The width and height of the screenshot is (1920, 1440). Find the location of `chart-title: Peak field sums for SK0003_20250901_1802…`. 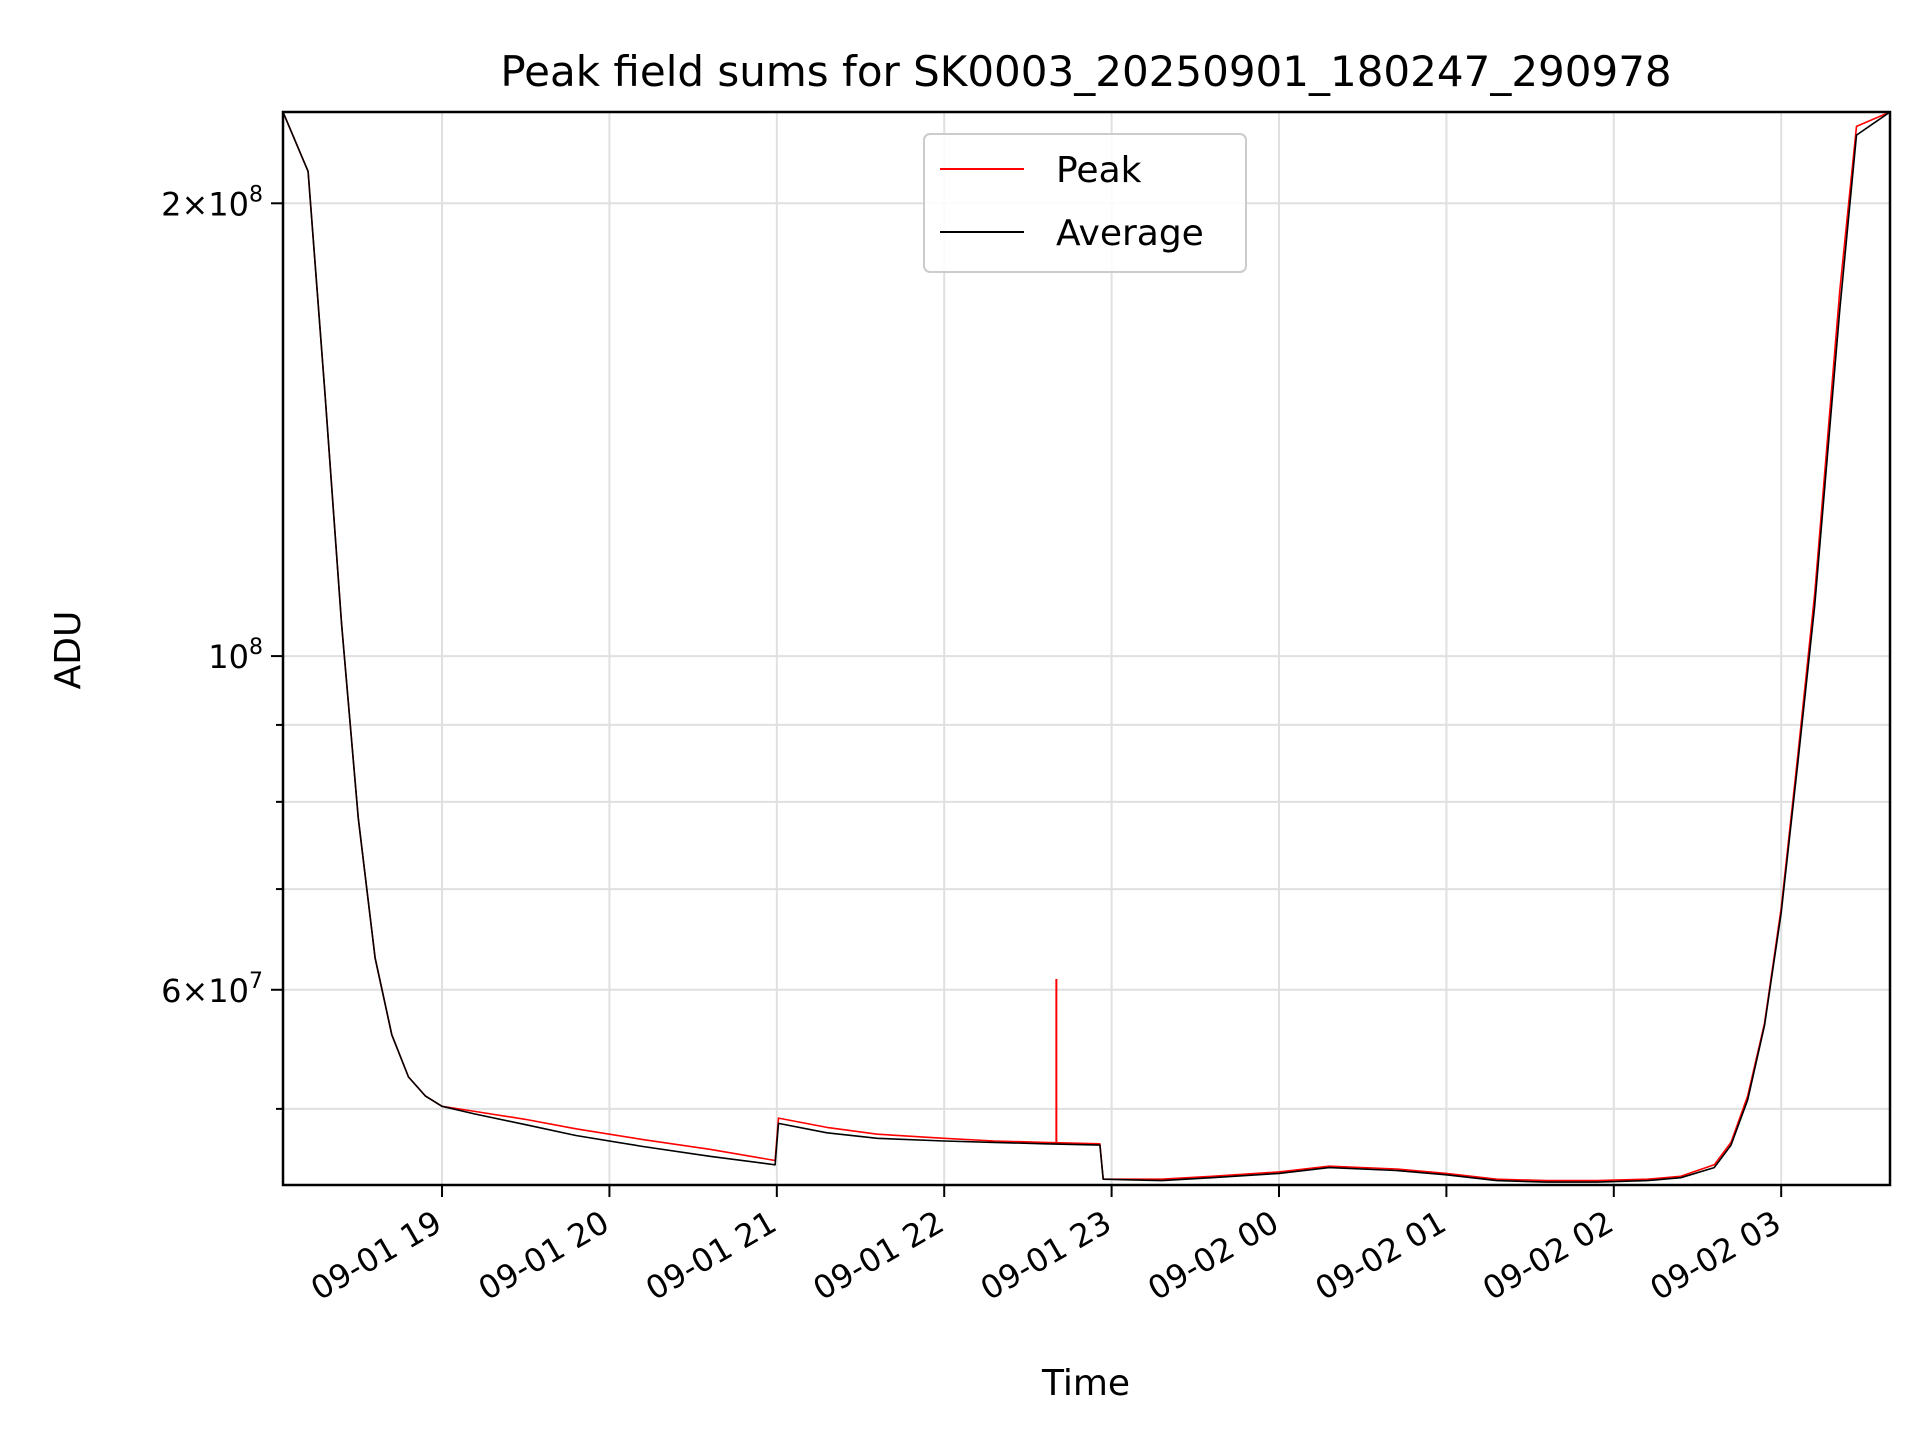

chart-title: Peak field sums for SK0003_20250901_1802… is located at coordinates (1085, 71).